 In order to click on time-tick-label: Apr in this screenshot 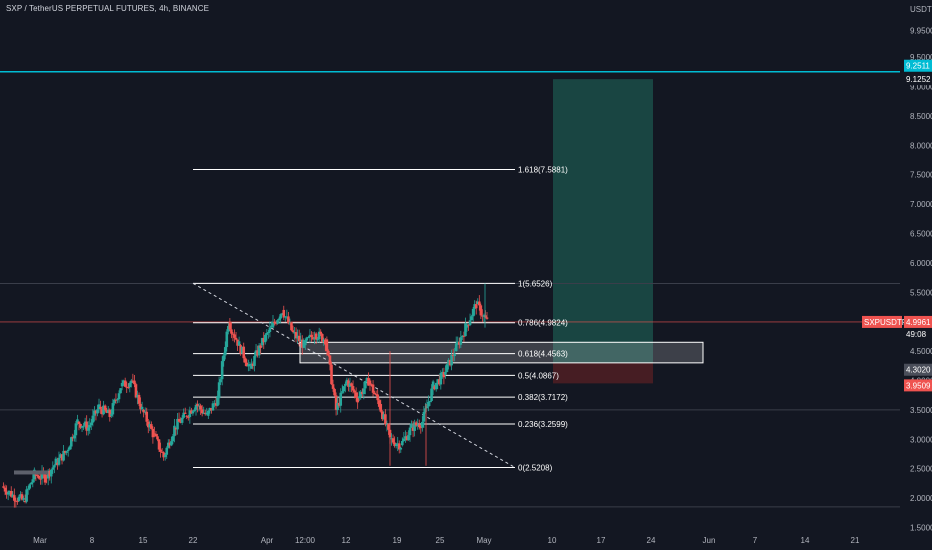, I will do `click(267, 540)`.